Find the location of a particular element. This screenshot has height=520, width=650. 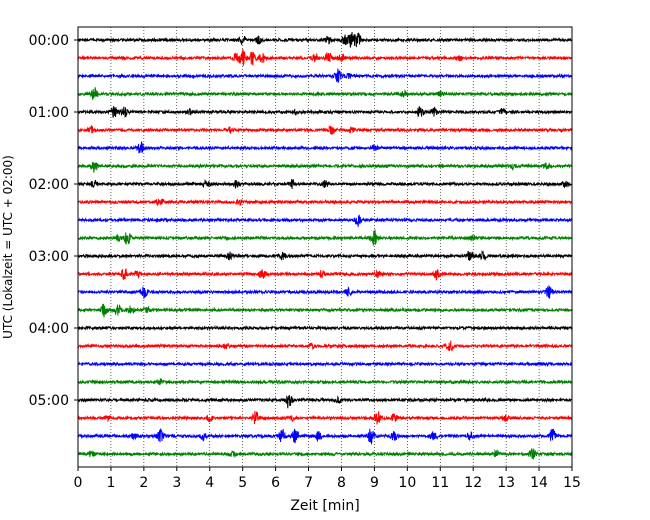

x-tick-label: 10 is located at coordinates (407, 483).